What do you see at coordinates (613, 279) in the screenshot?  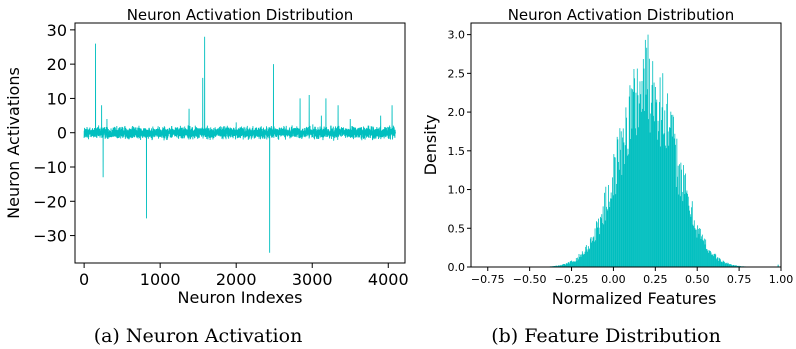 I see `right-x-tick-label: 0.00` at bounding box center [613, 279].